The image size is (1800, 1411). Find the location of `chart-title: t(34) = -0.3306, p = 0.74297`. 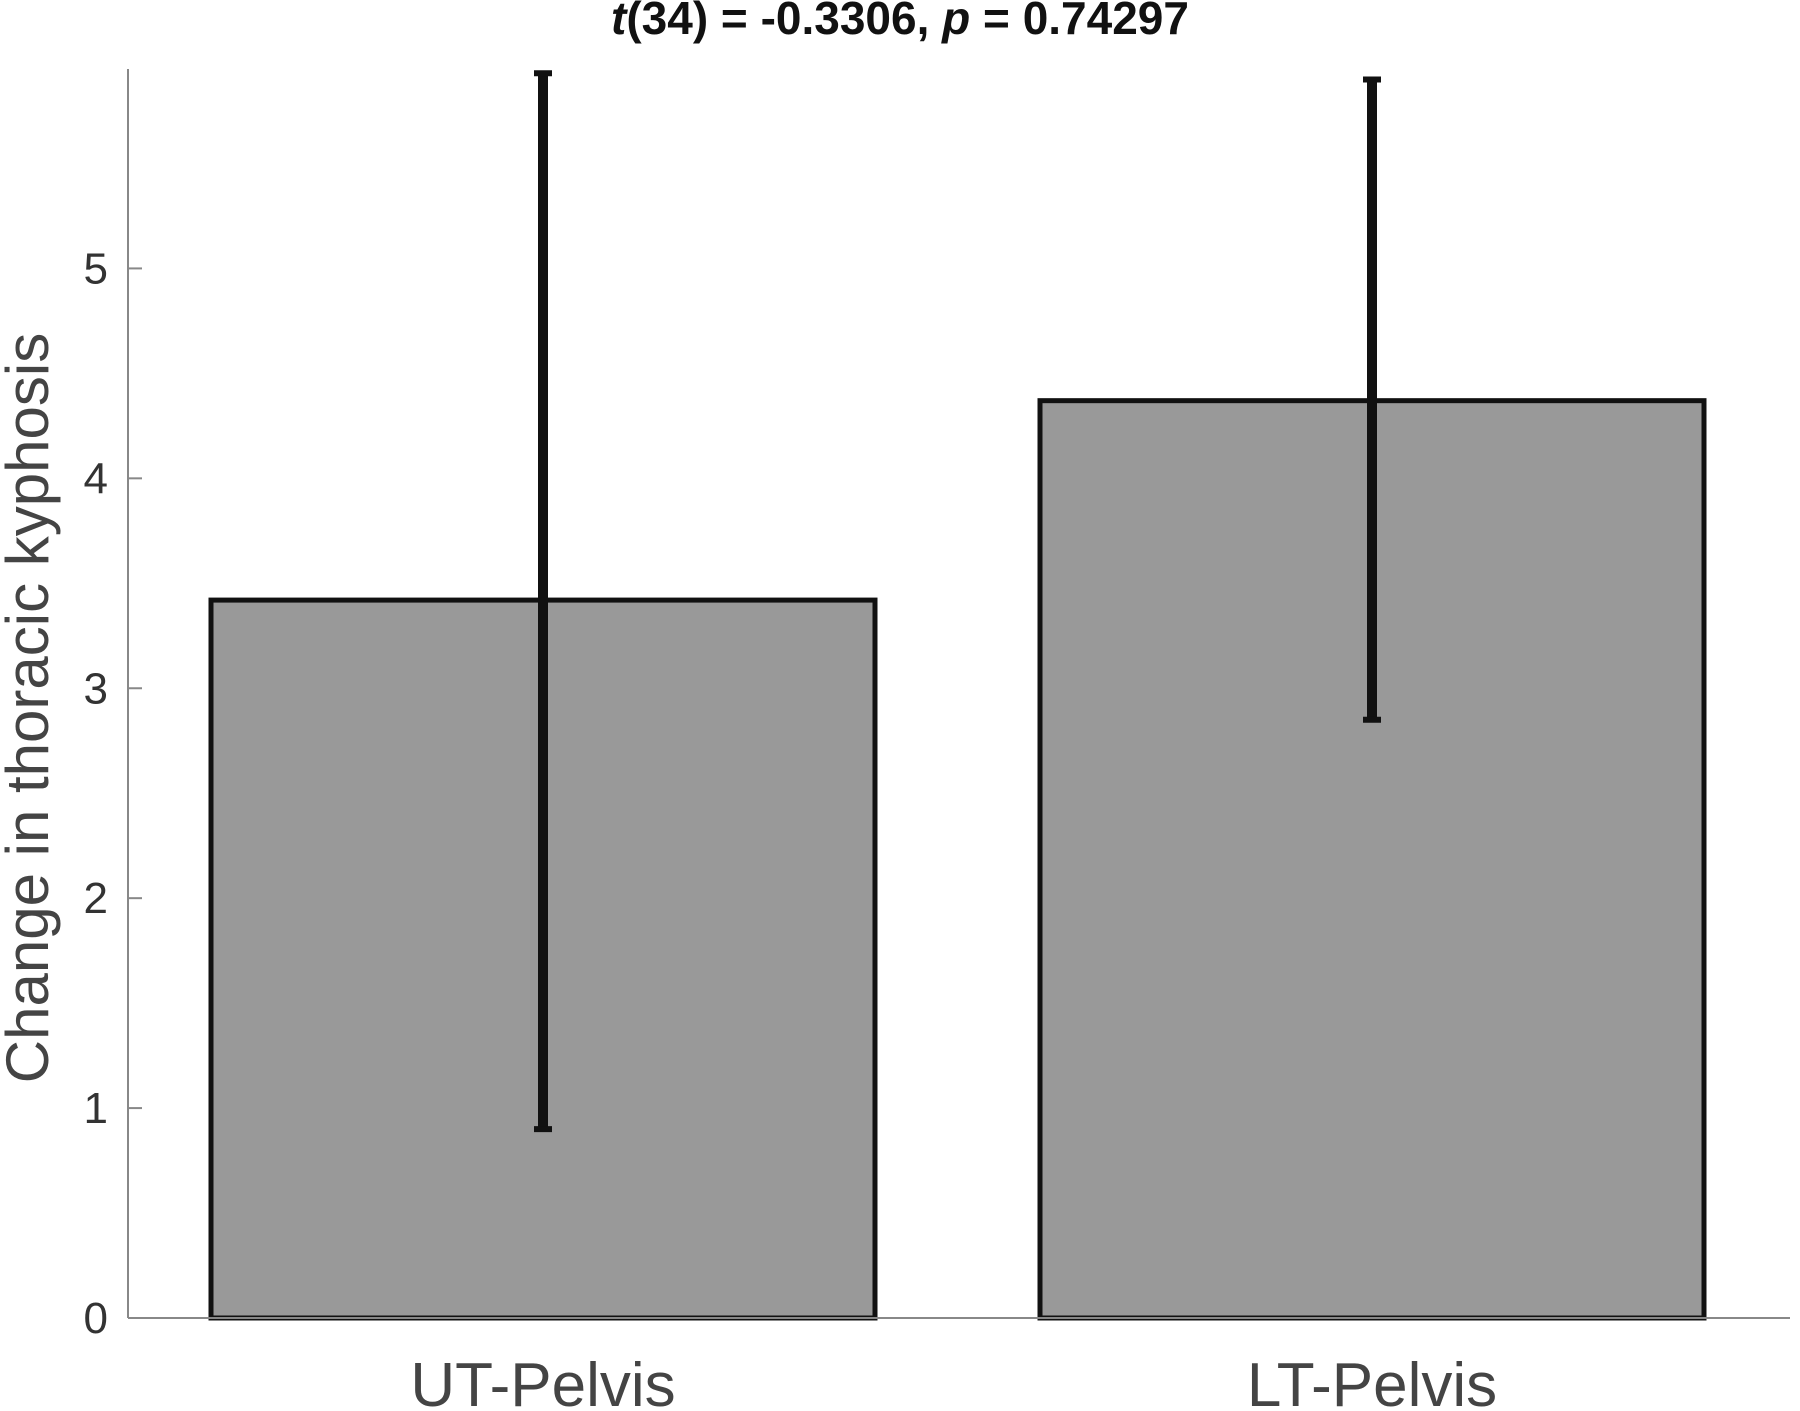

chart-title: t(34) = -0.3306, p = 0.74297 is located at coordinates (900, 22).